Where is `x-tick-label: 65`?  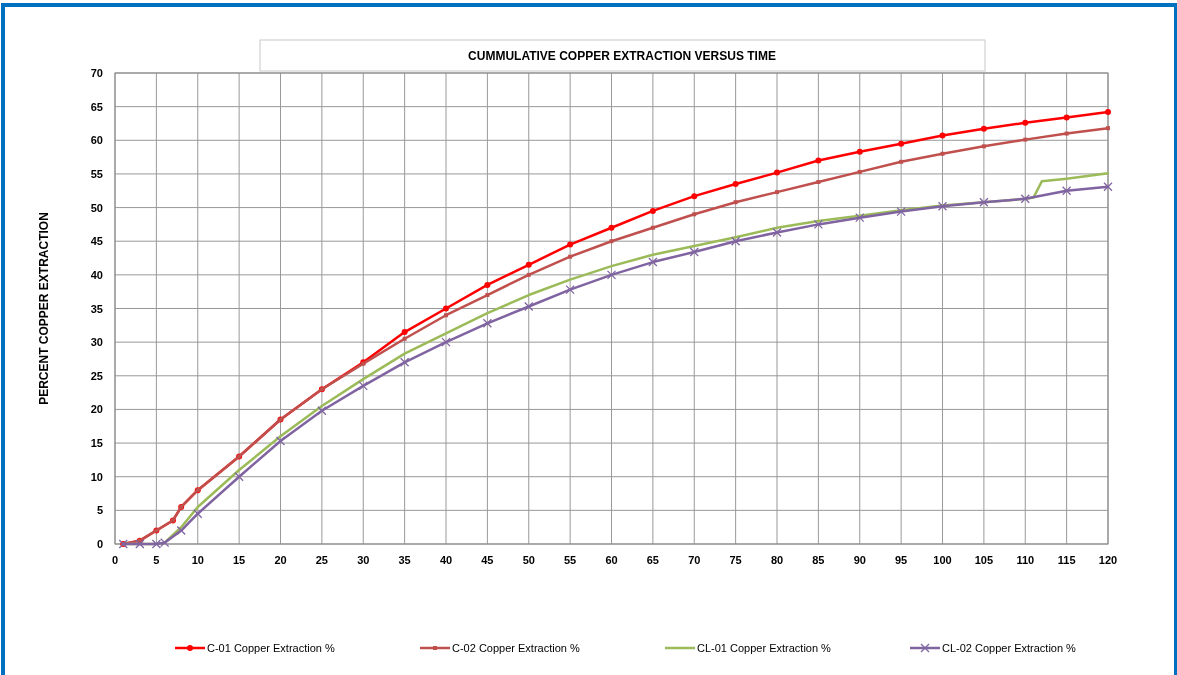
x-tick-label: 65 is located at coordinates (652, 560).